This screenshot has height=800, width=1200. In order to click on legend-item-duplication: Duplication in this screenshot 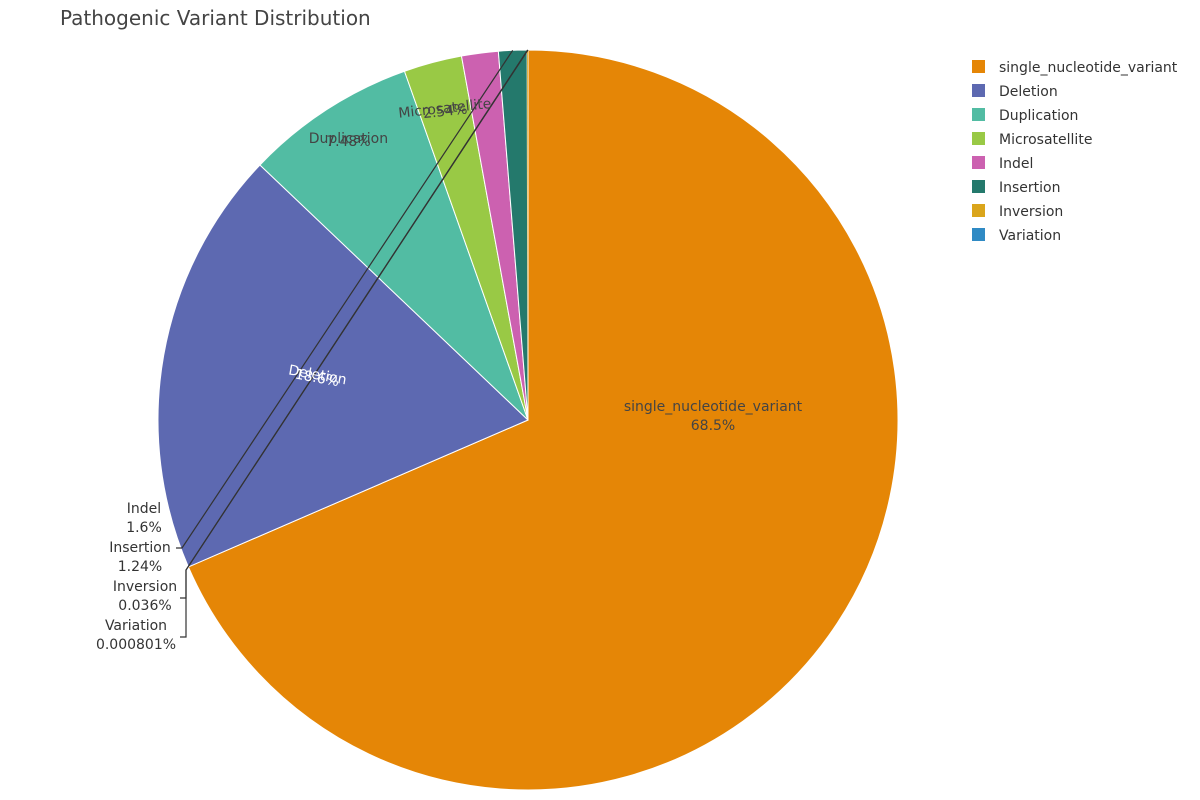, I will do `click(1025, 116)`.